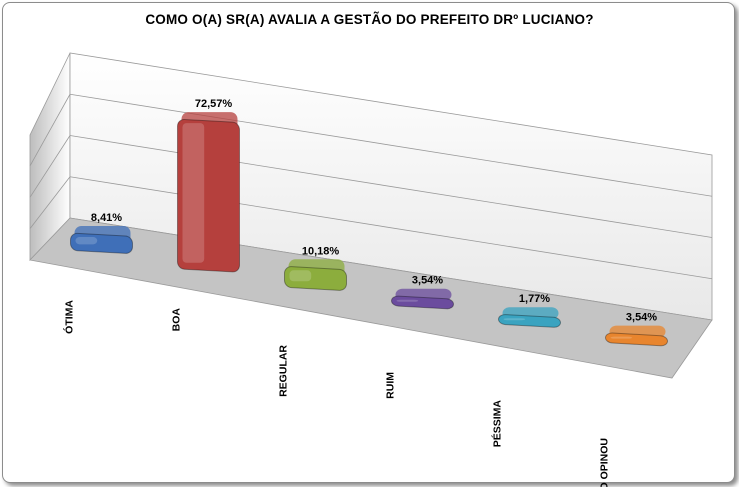  What do you see at coordinates (534, 299) in the screenshot?
I see `data-label-4: 1,77%` at bounding box center [534, 299].